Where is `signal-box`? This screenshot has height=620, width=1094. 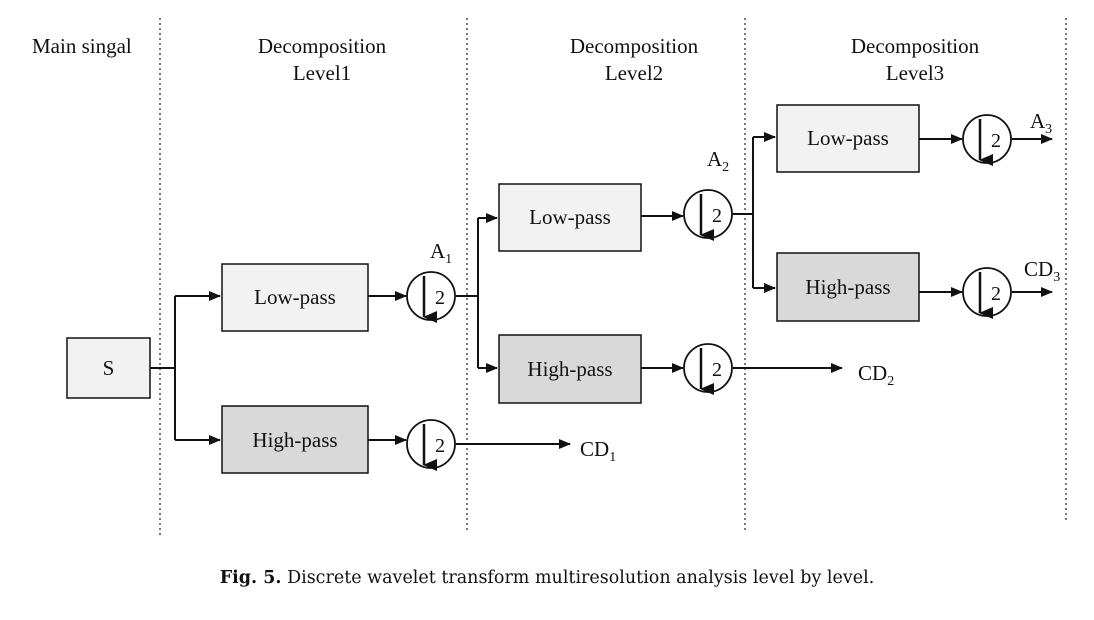 signal-box is located at coordinates (108, 368).